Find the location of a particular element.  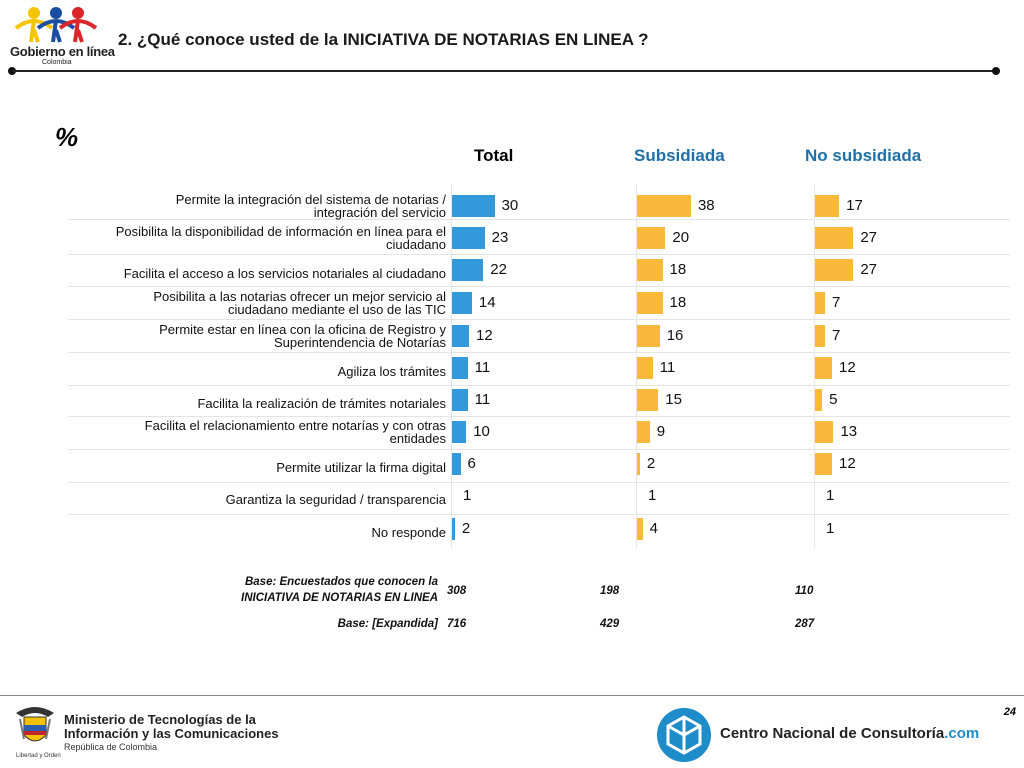

expandida-total-value: 716 is located at coordinates (457, 624).